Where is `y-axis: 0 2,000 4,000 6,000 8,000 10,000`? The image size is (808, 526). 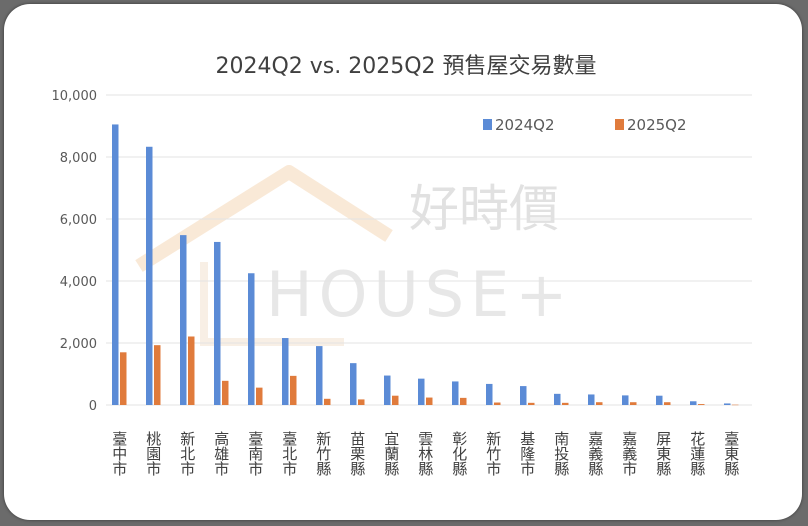
y-axis: 0 2,000 4,000 6,000 8,000 10,000 is located at coordinates (75, 251).